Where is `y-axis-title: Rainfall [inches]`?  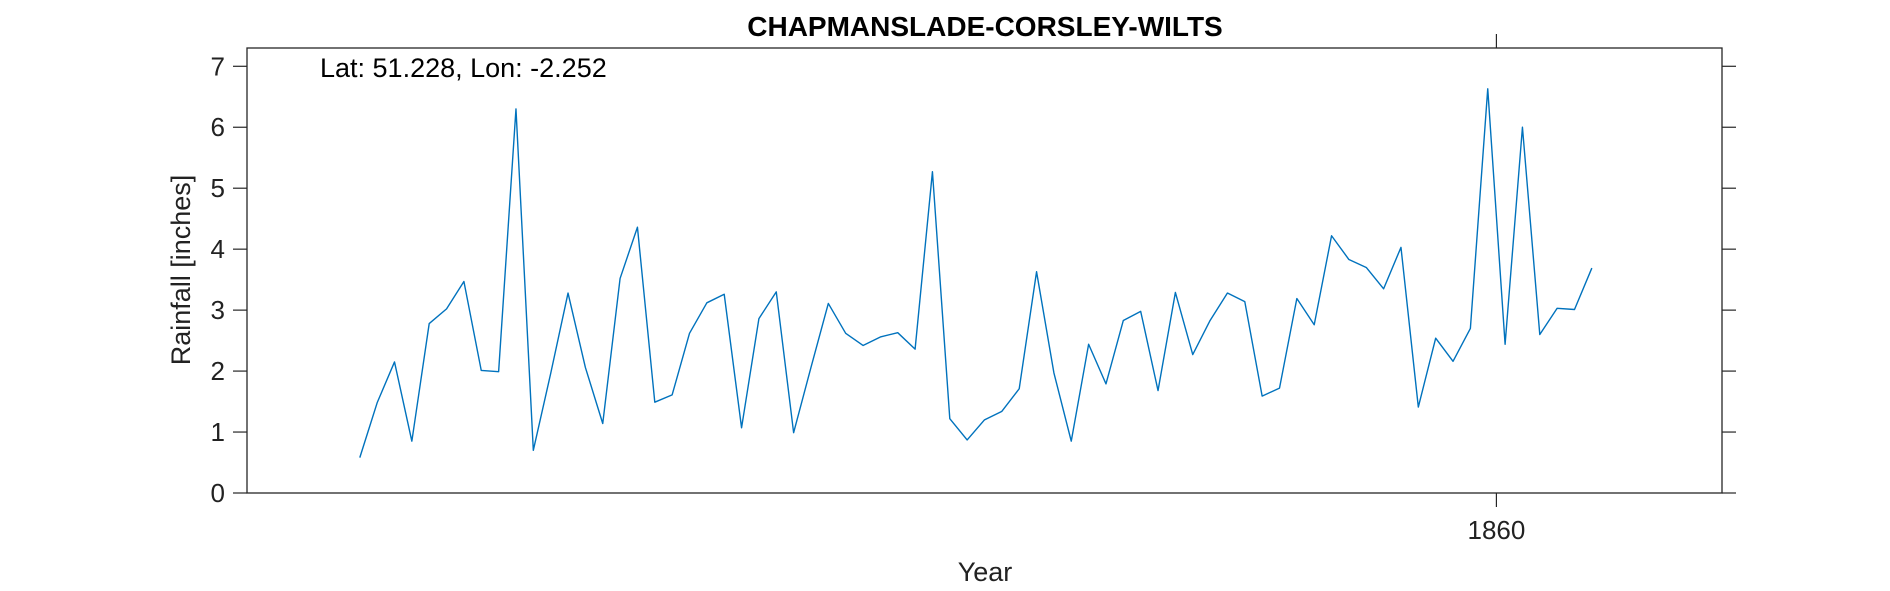 y-axis-title: Rainfall [inches] is located at coordinates (181, 270).